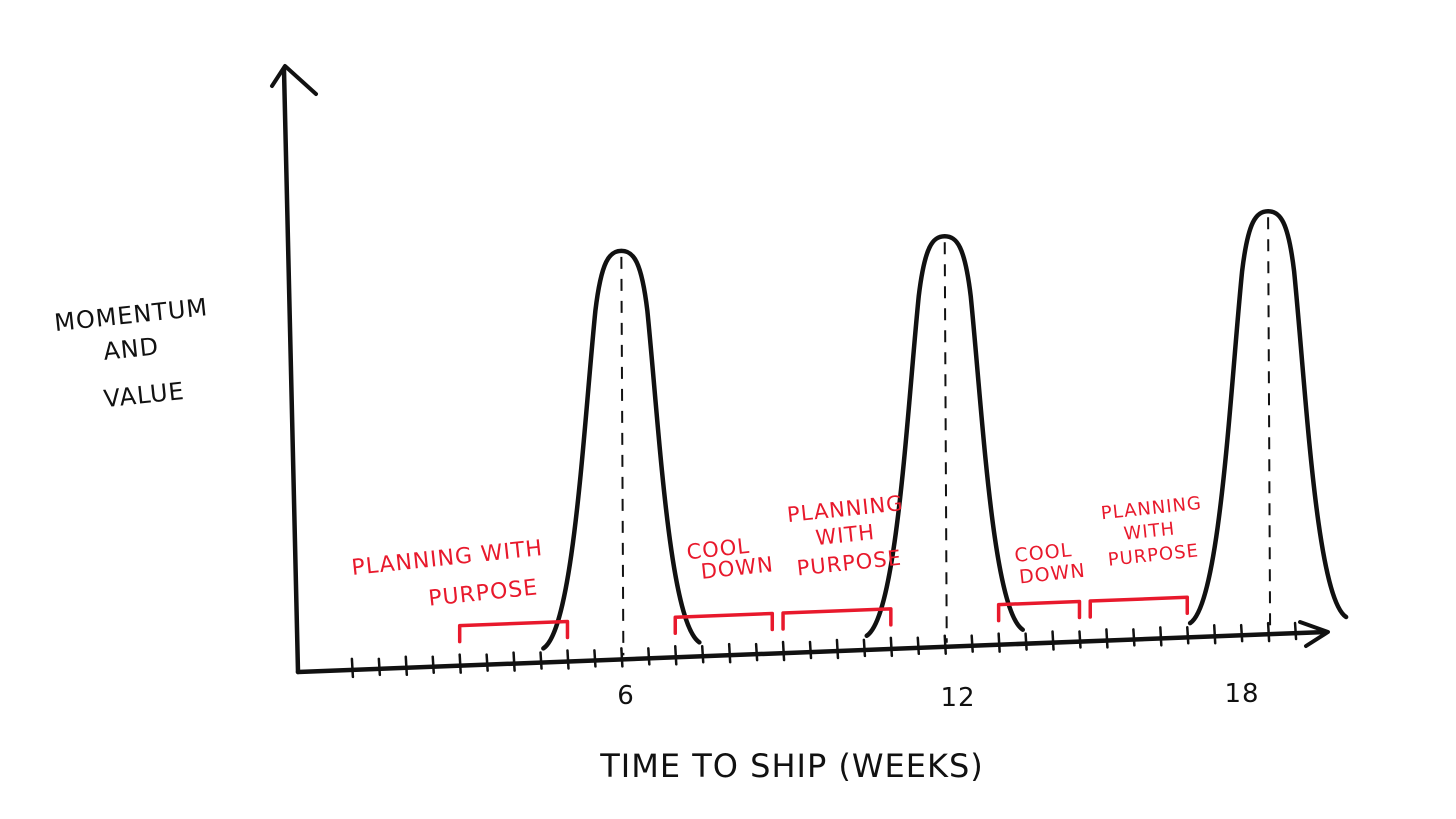 Image resolution: width=1456 pixels, height=819 pixels. I want to click on y-label-line-3: VALUE, so click(144, 395).